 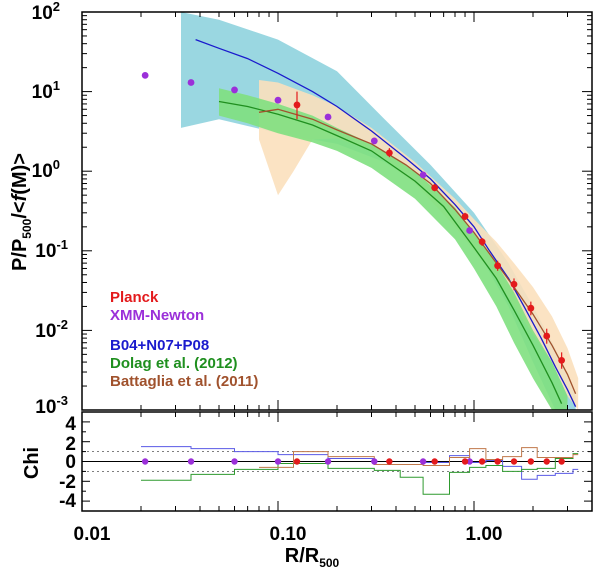 I want to click on y-tick-label: 10², so click(x=46, y=12).